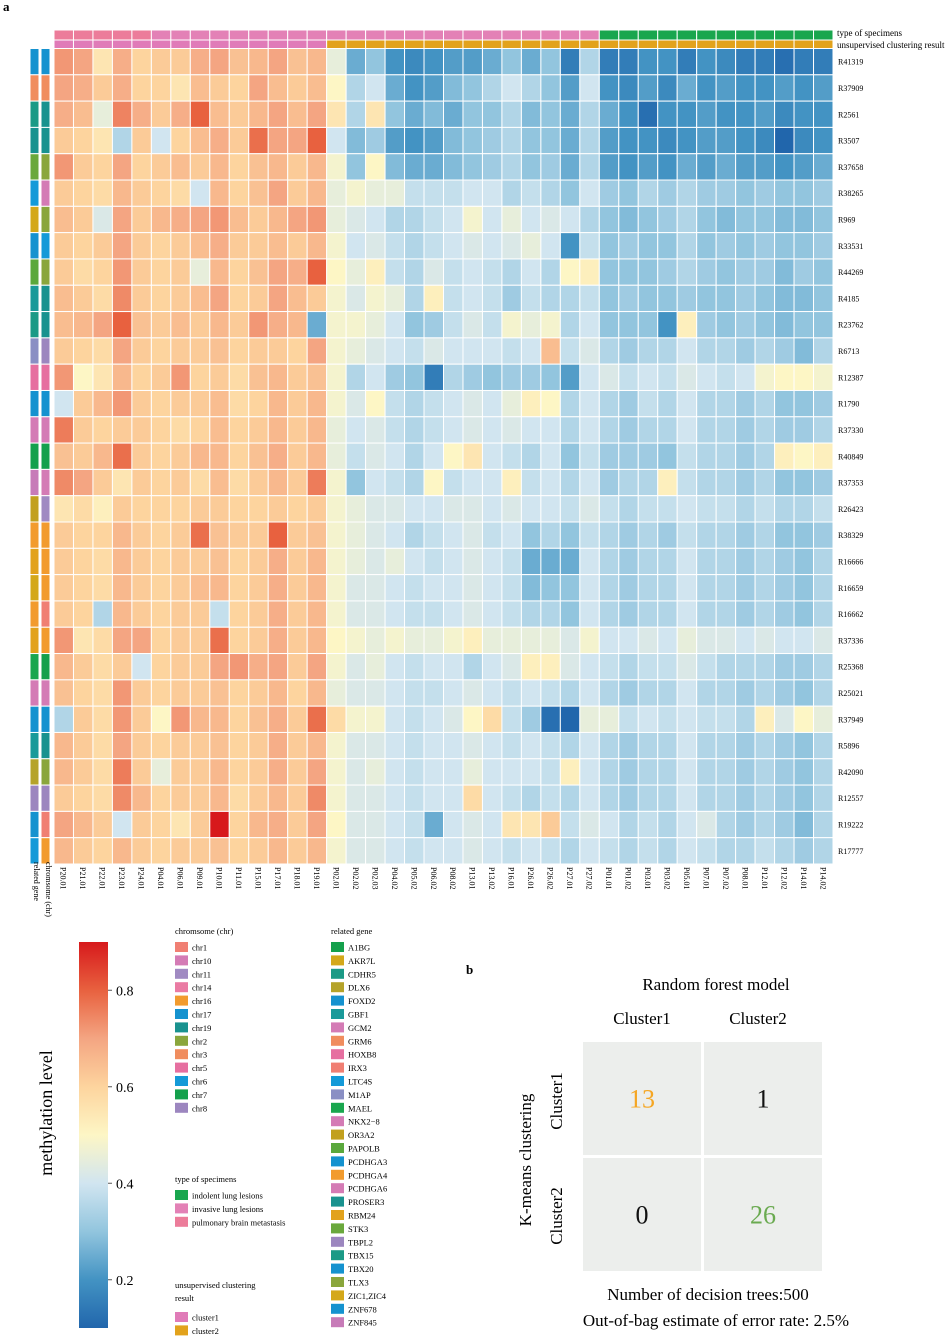  What do you see at coordinates (359, 948) in the screenshot?
I see `legend-gene-label: A1BG` at bounding box center [359, 948].